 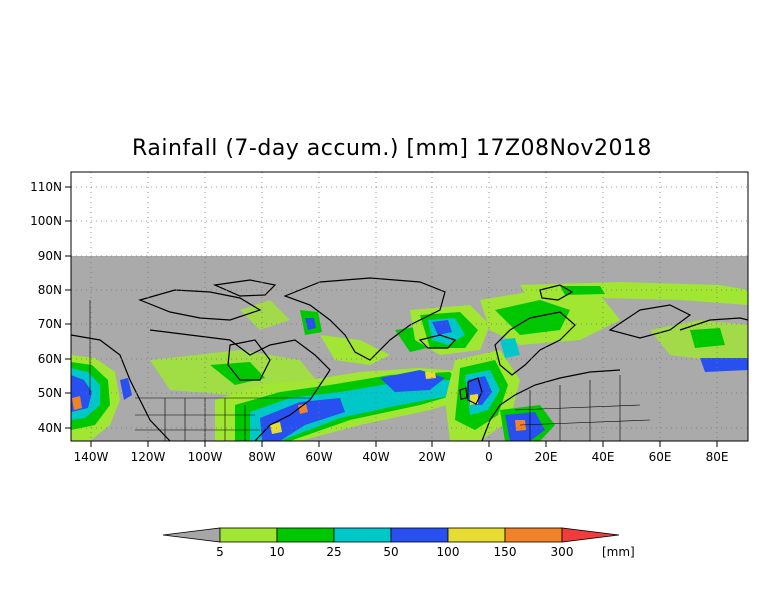 I want to click on lat-label: 80N, so click(x=50, y=290).